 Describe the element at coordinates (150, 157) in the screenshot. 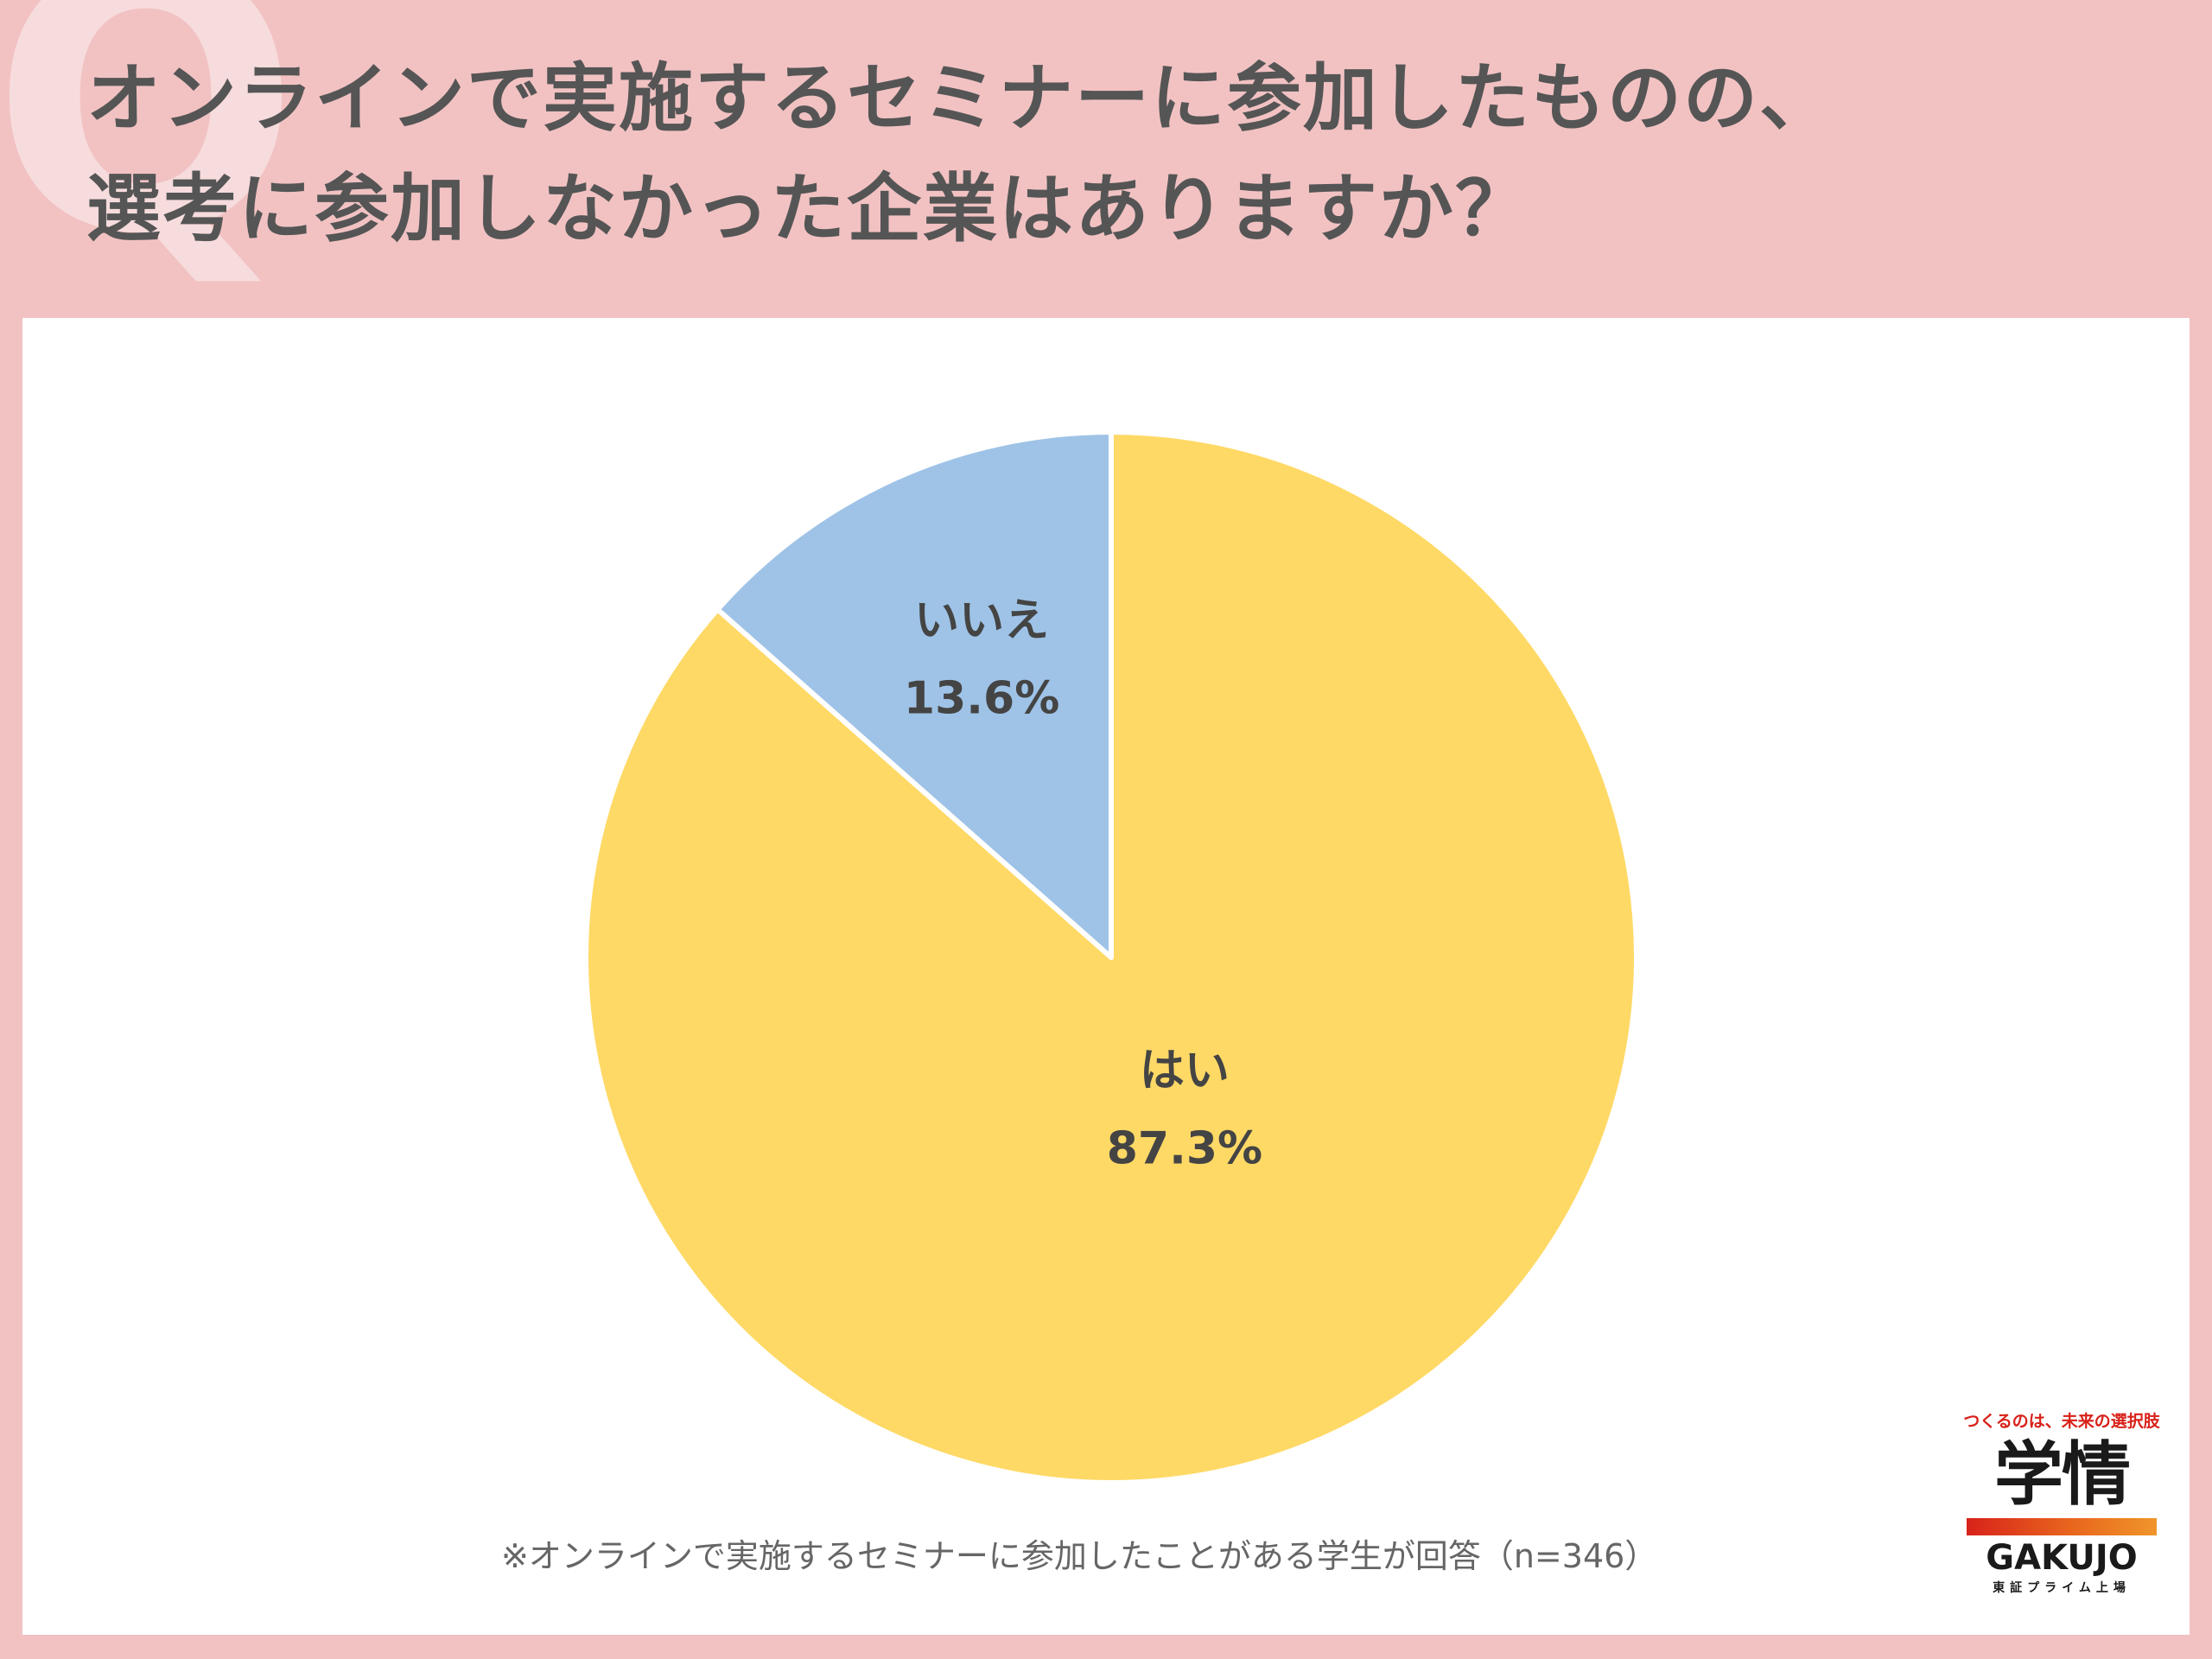

I see `q-watermark: Q` at that location.